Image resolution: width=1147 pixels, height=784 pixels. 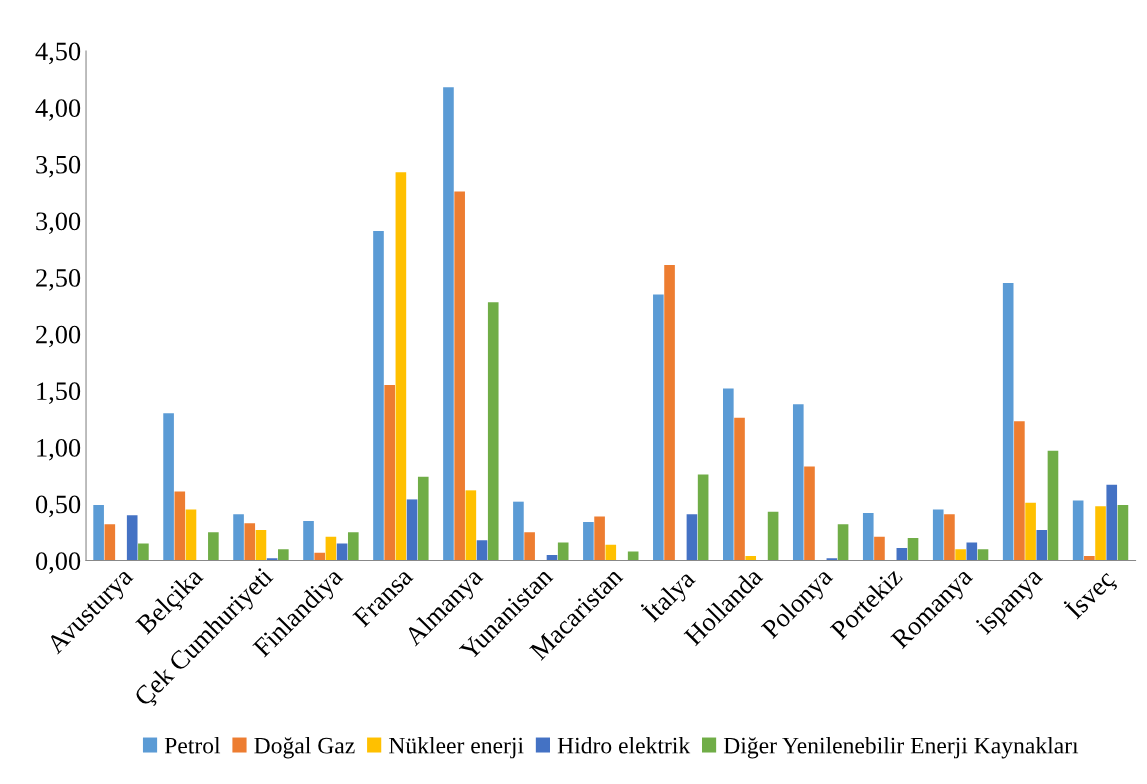 I want to click on legend-label: Nükleer enerji, so click(x=456, y=747).